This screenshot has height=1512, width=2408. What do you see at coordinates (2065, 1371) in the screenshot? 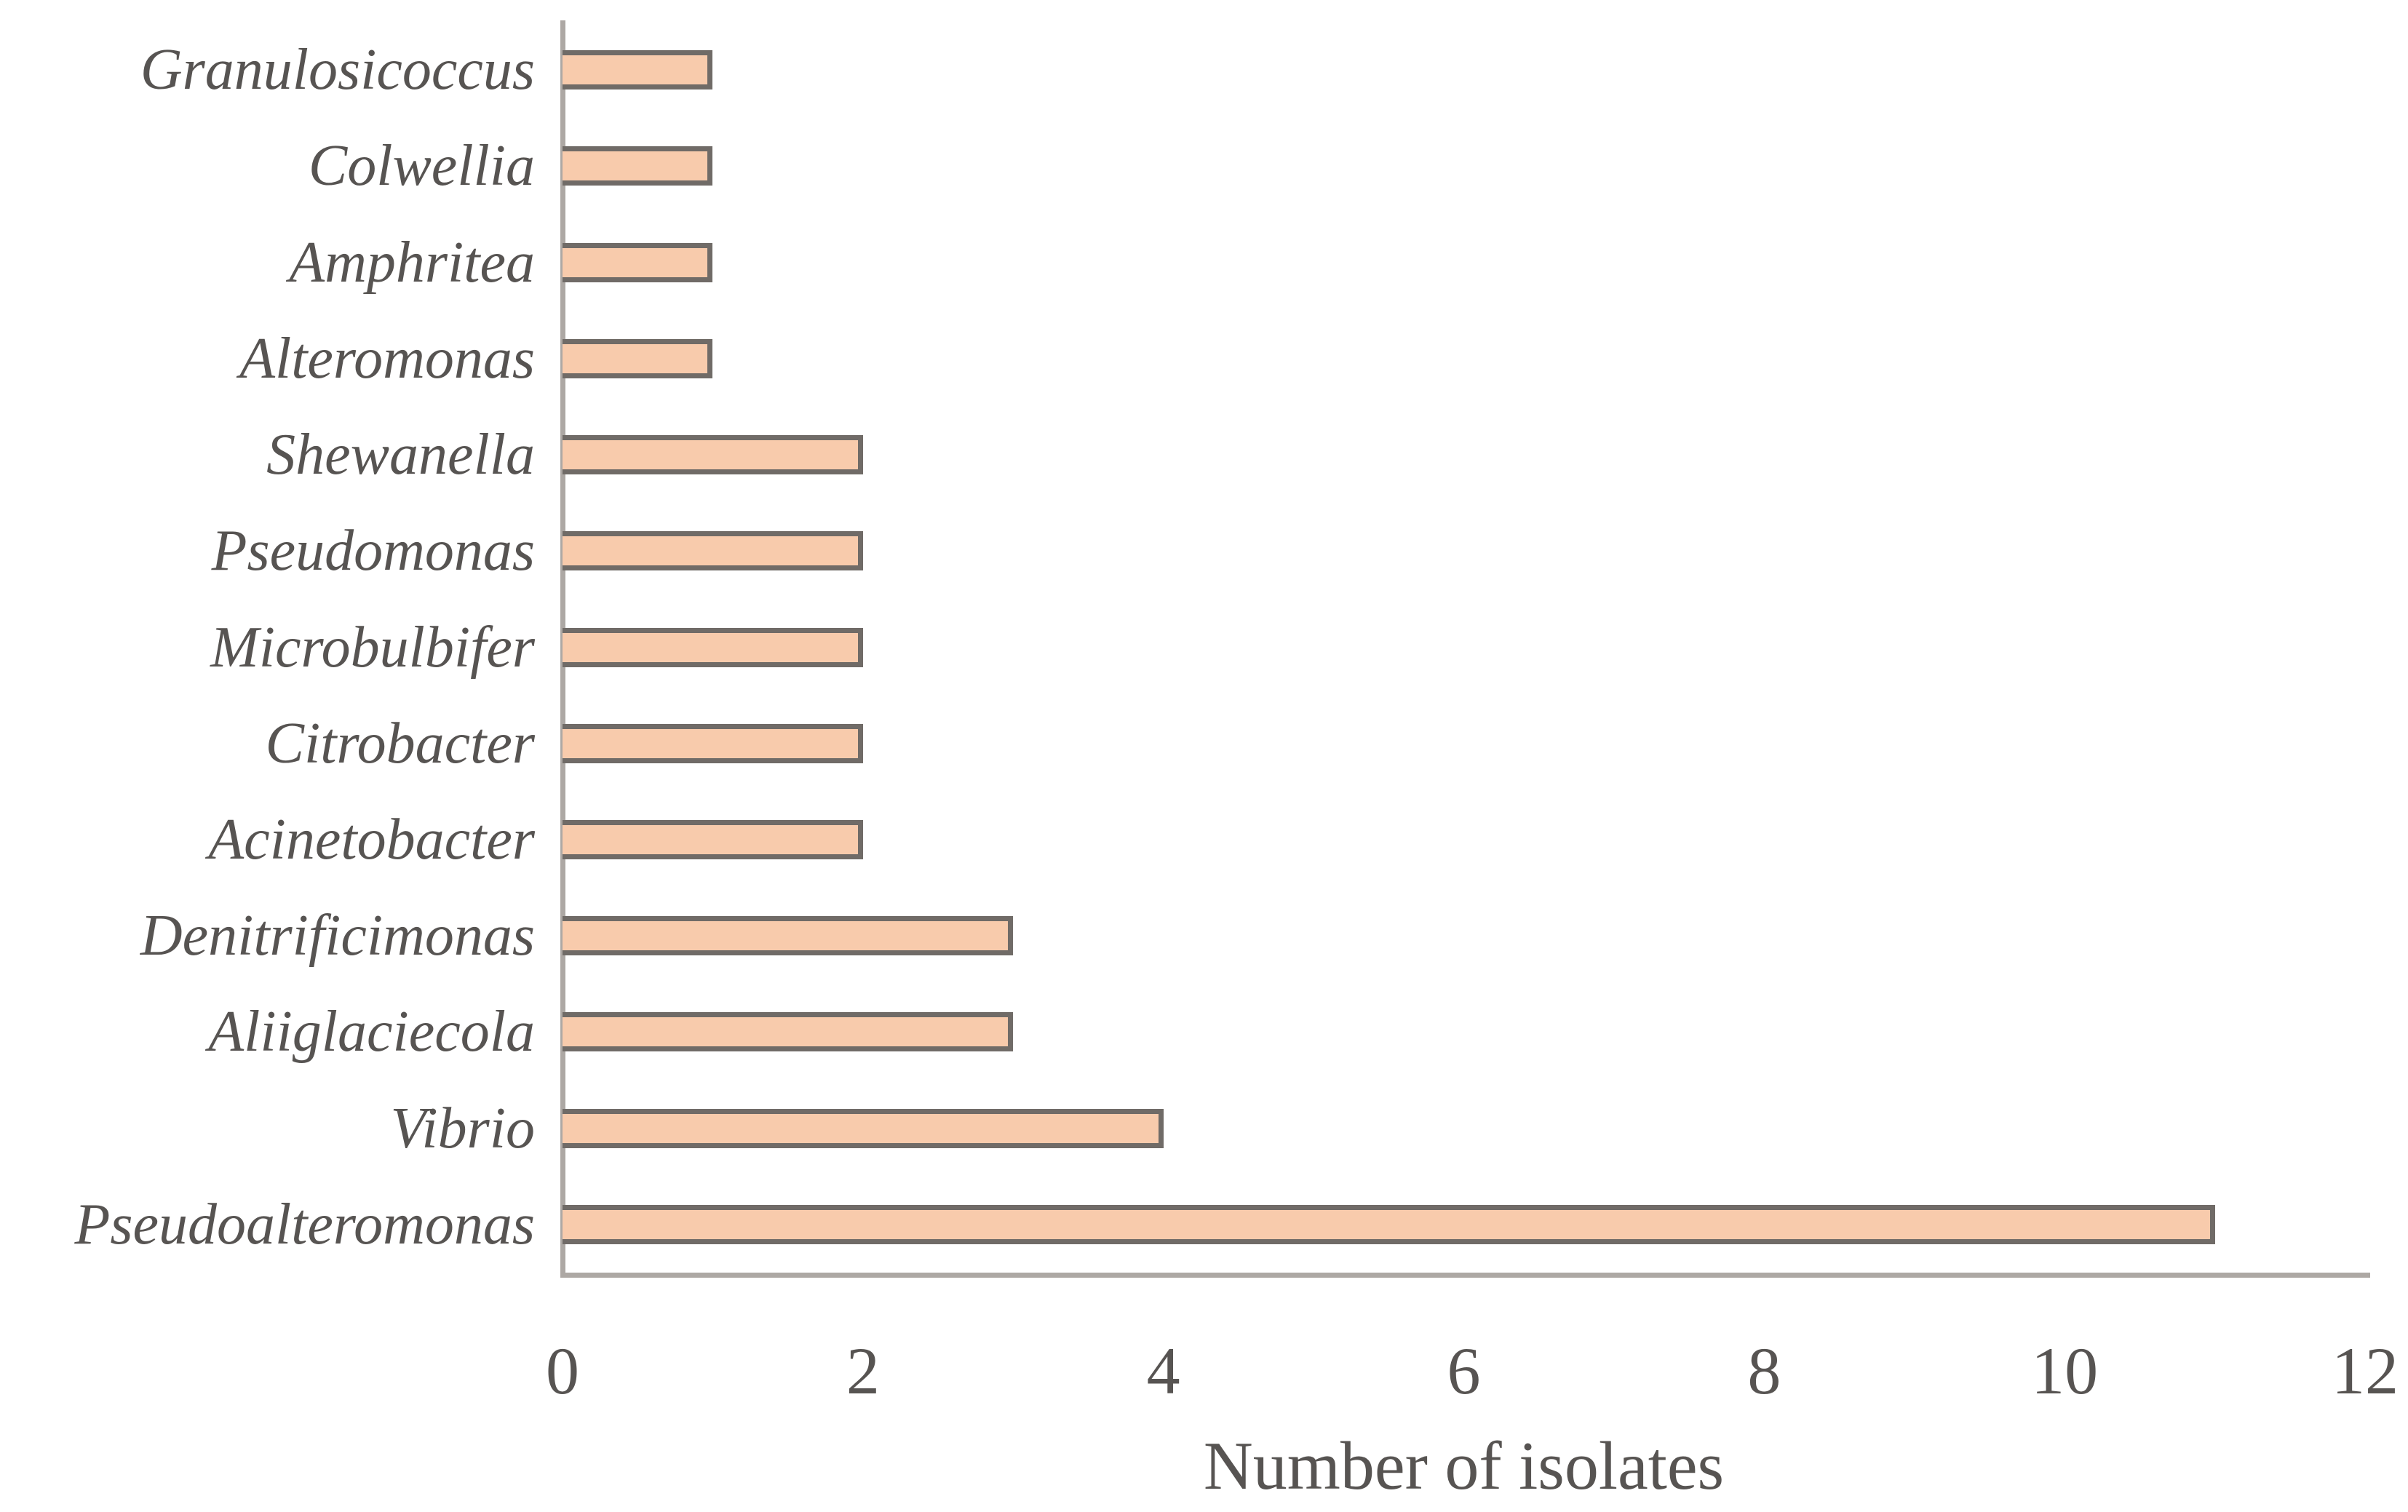
I see `x-tick-label: 10` at bounding box center [2065, 1371].